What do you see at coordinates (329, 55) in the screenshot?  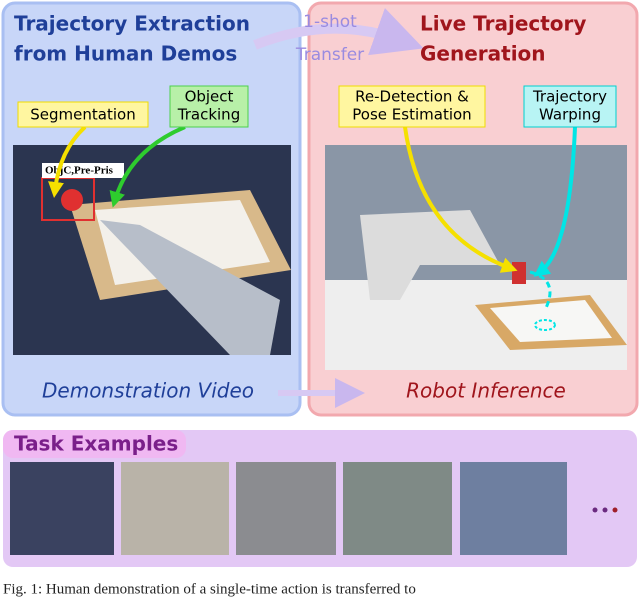 I see `transfer-label: Transfer` at bounding box center [329, 55].